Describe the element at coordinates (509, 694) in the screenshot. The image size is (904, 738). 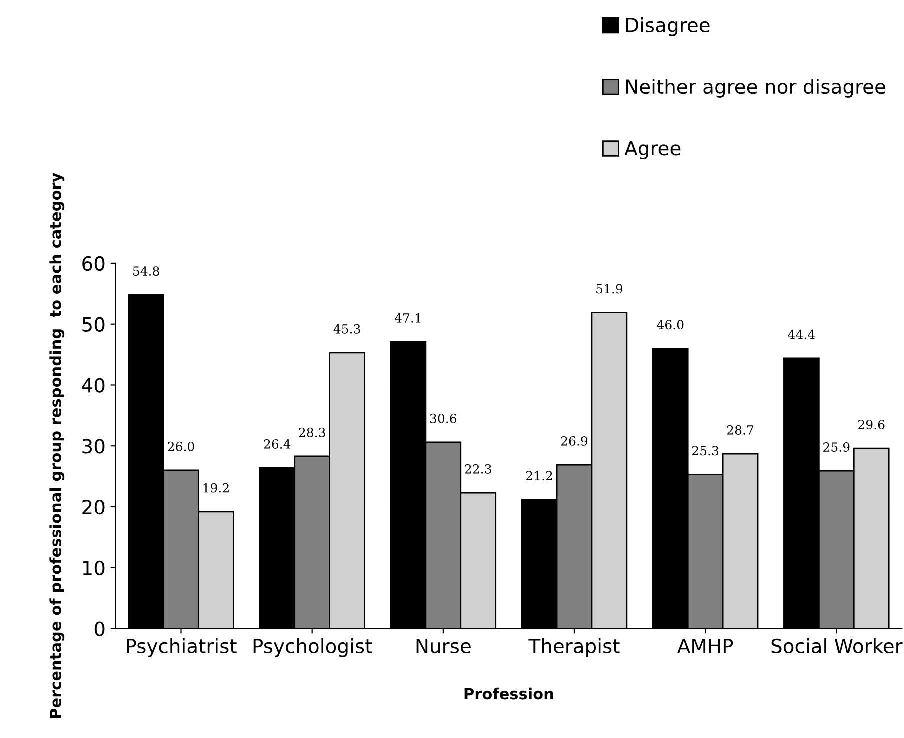
I see `x-axis-title: Profession` at that location.